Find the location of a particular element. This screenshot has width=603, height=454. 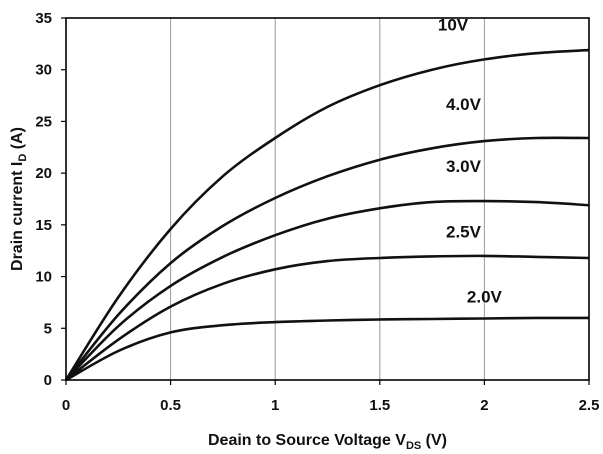

x-tick-label: 1 is located at coordinates (275, 405).